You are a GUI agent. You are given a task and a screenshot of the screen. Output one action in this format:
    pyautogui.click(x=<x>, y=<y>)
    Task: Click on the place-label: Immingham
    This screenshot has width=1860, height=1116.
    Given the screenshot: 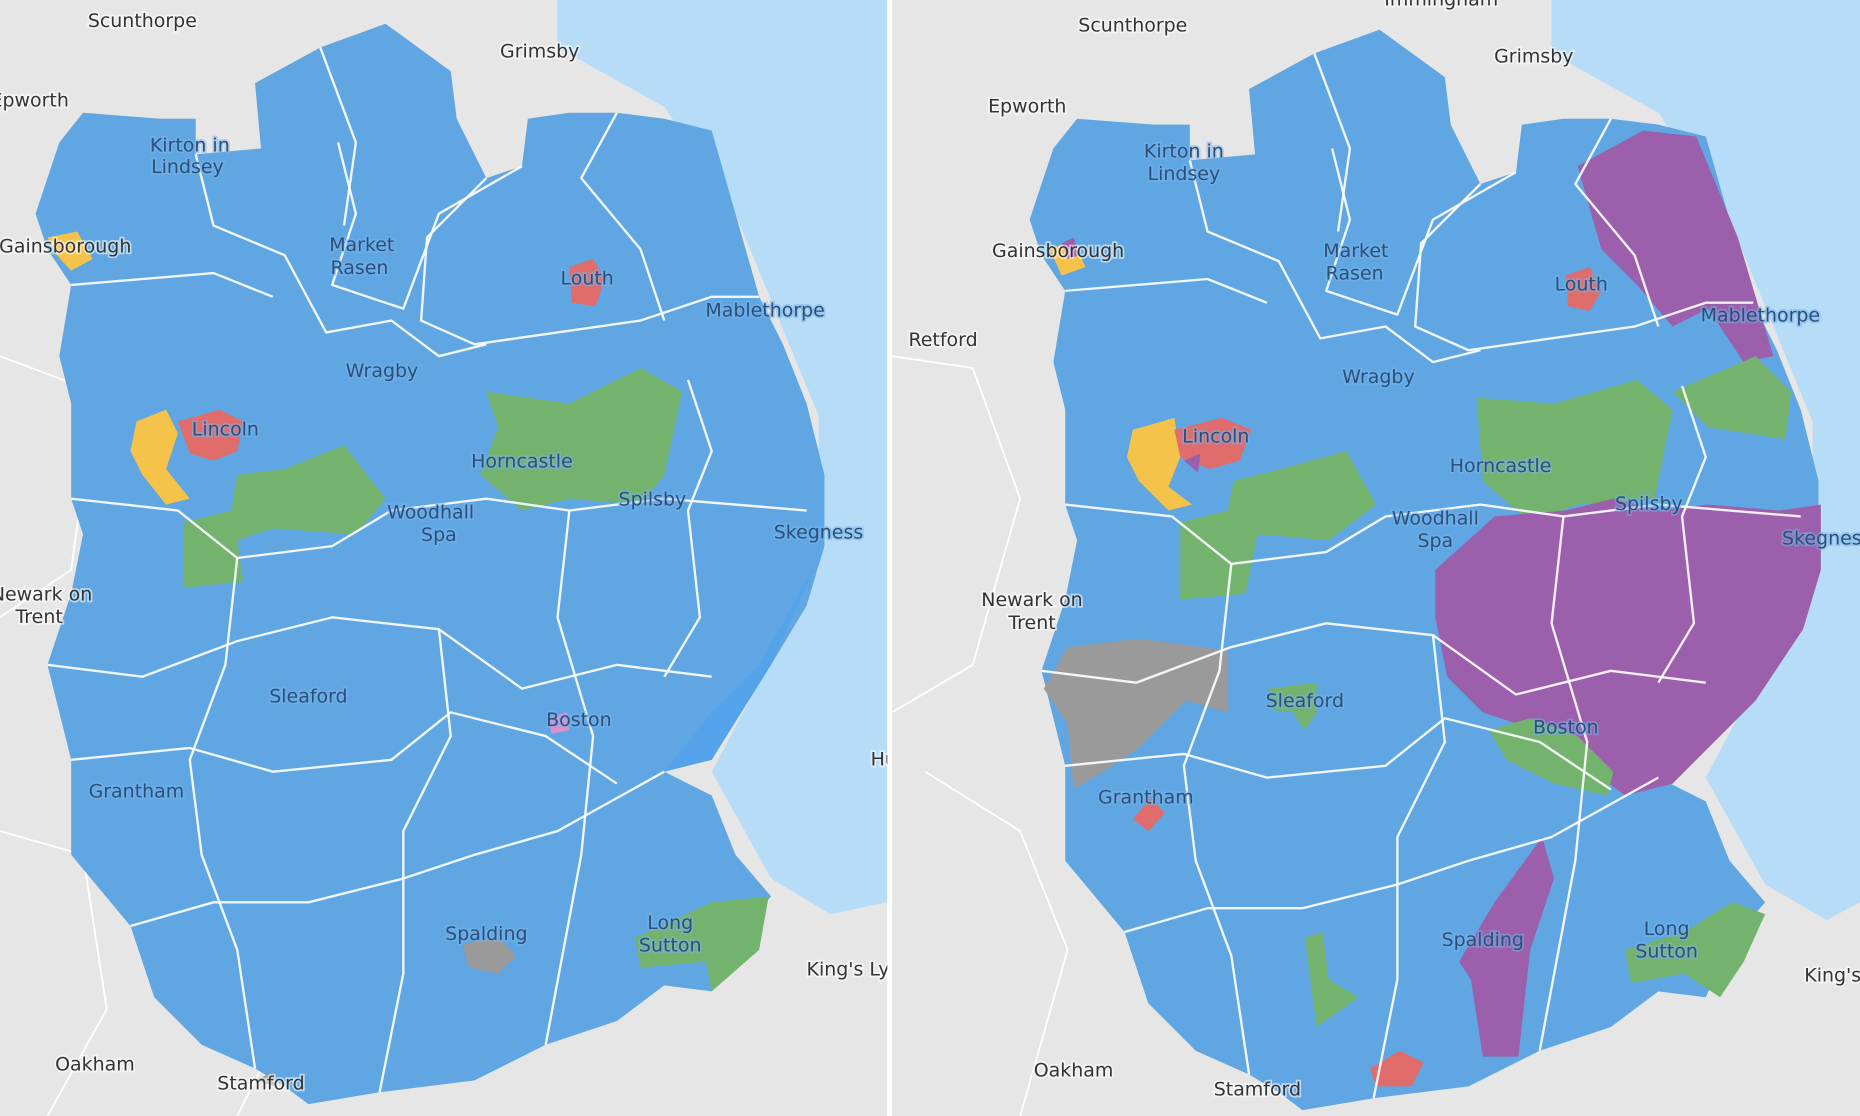 What is the action you would take?
    pyautogui.click(x=1441, y=5)
    